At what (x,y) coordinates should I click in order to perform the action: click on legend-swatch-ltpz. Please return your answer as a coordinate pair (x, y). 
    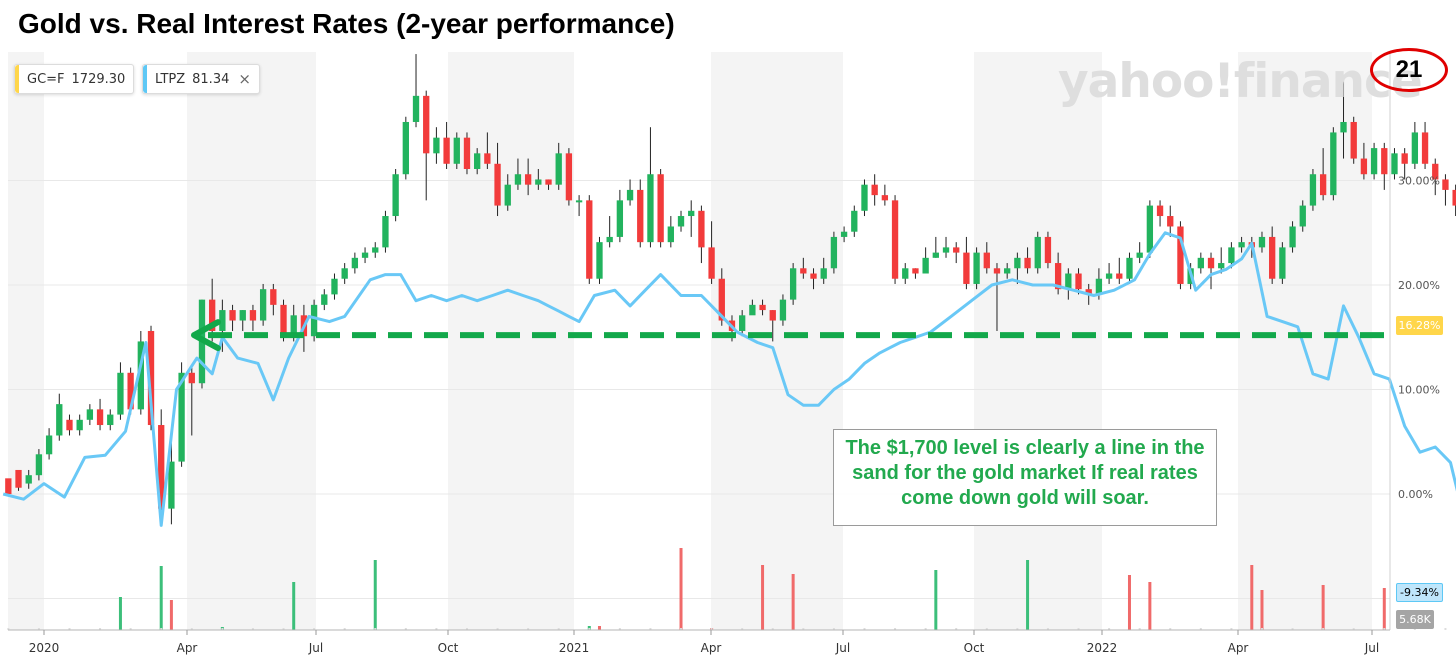
    Looking at the image, I should click on (145, 79).